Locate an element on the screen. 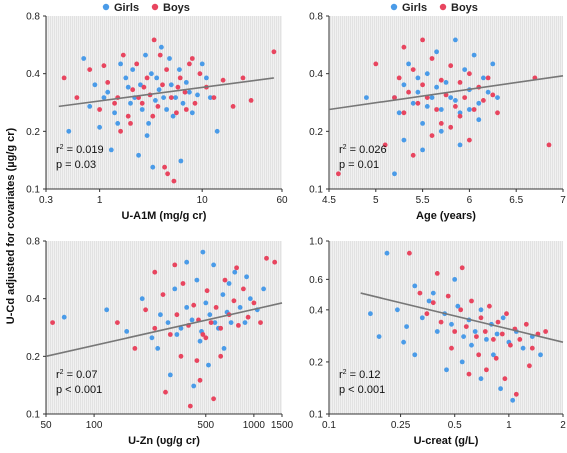 The image size is (567, 453). shared-y-axis-label: U-Cd adjusted for covariates (µg/g cr) is located at coordinates (11, 225).